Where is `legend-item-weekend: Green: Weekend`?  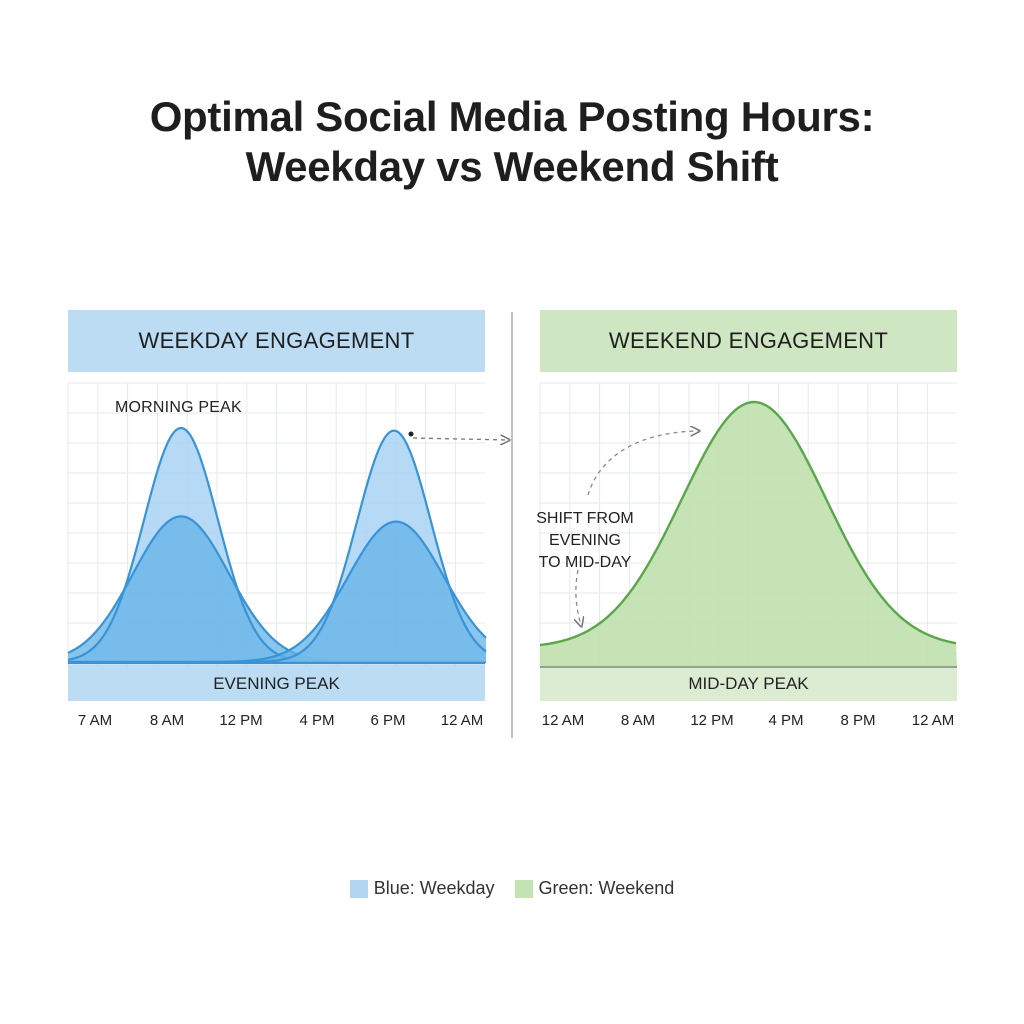 legend-item-weekend: Green: Weekend is located at coordinates (594, 888).